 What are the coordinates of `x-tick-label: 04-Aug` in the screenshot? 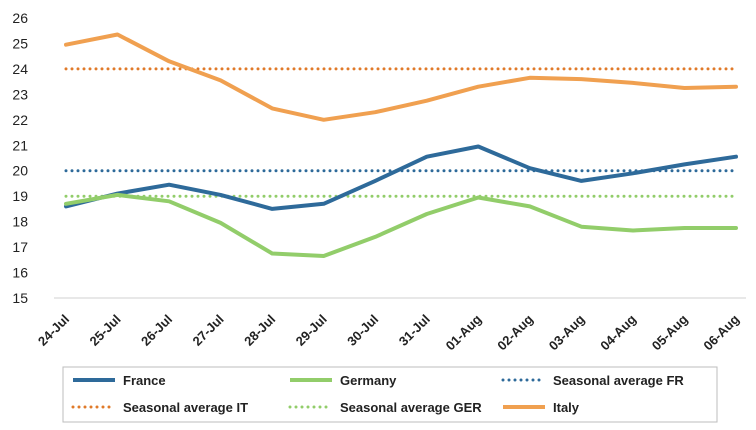 It's located at (618, 332).